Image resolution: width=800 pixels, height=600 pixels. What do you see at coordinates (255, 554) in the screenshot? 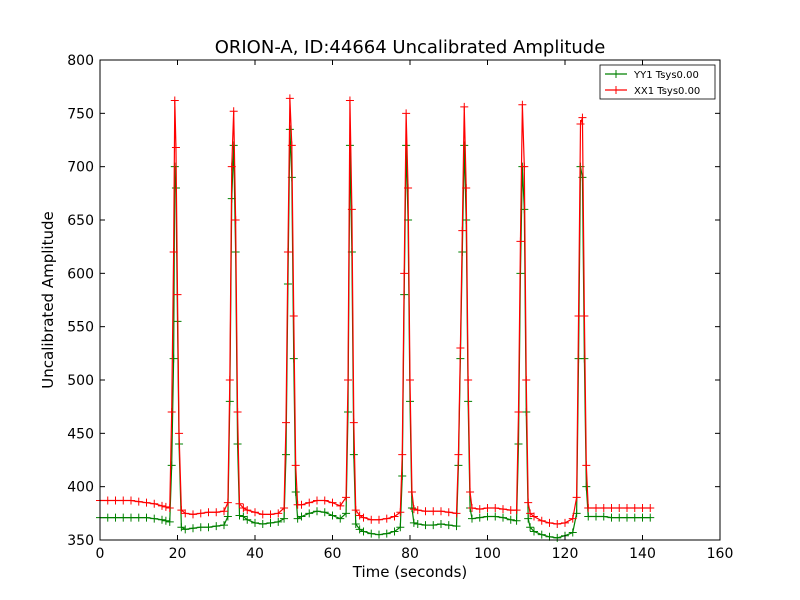
I see `x-tick-label: 40` at bounding box center [255, 554].